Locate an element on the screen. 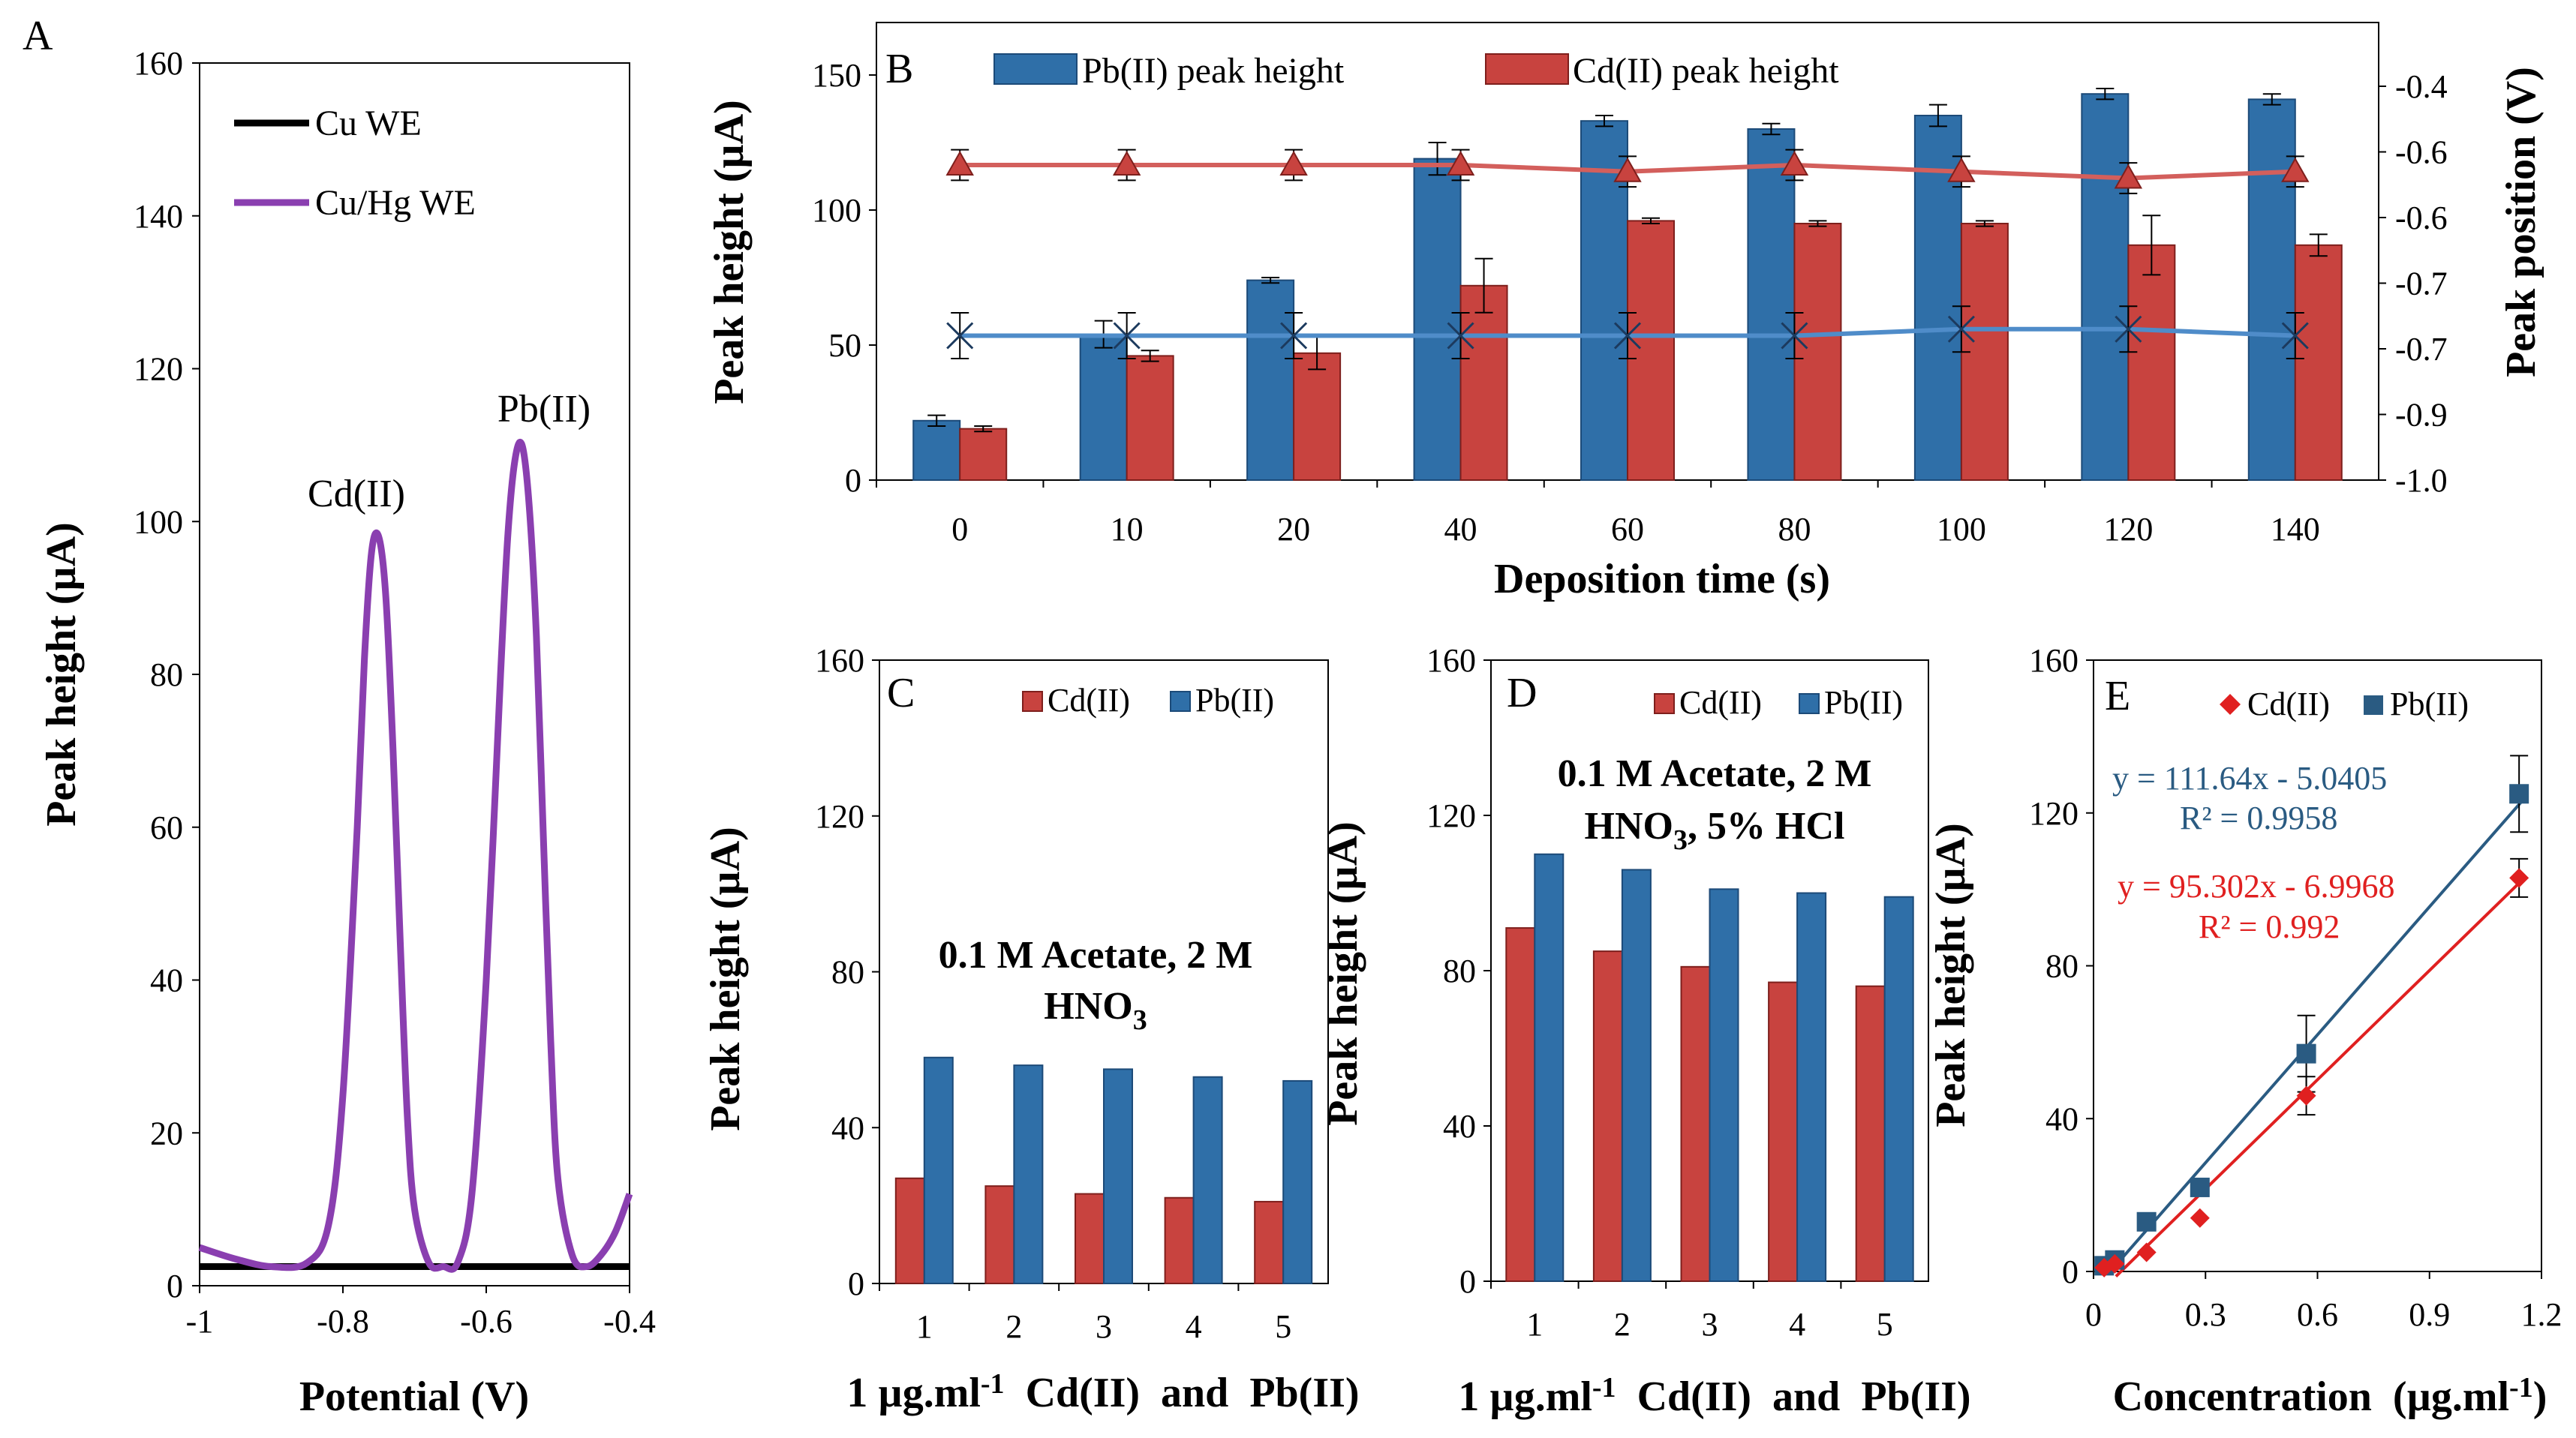  x-tick-label: 140 is located at coordinates (2295, 529).